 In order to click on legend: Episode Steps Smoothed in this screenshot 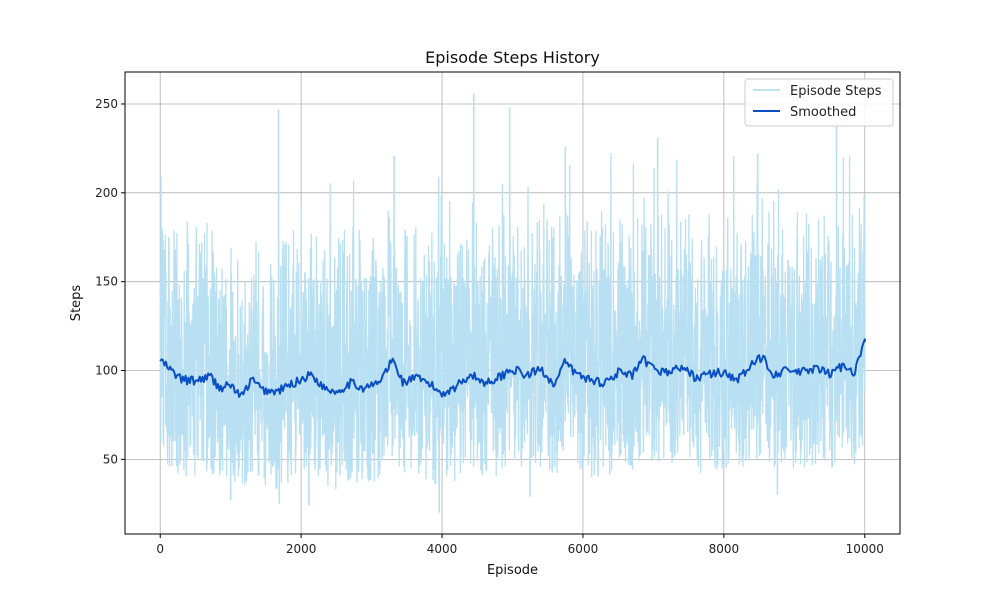, I will do `click(819, 102)`.